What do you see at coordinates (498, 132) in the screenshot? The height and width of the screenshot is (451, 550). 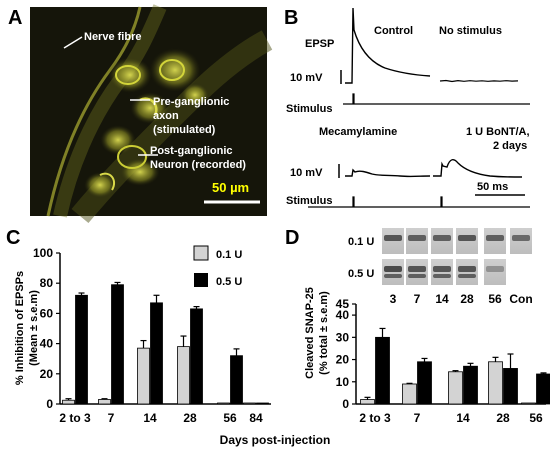 I see `label-bont-line1: 1 U BoNT/A,` at bounding box center [498, 132].